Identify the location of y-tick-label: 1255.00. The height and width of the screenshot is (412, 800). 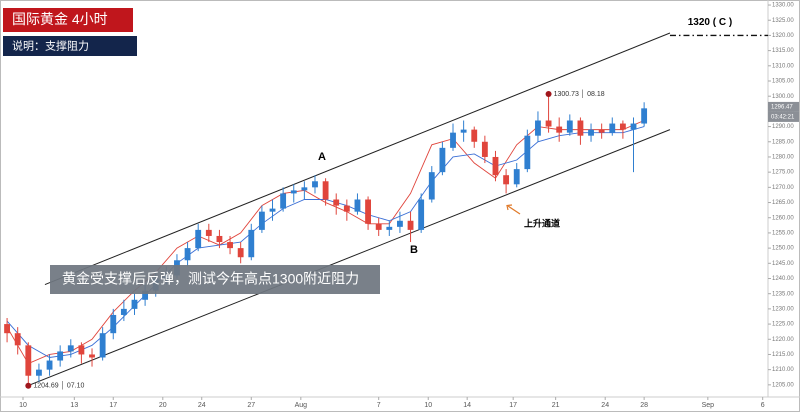
(783, 234).